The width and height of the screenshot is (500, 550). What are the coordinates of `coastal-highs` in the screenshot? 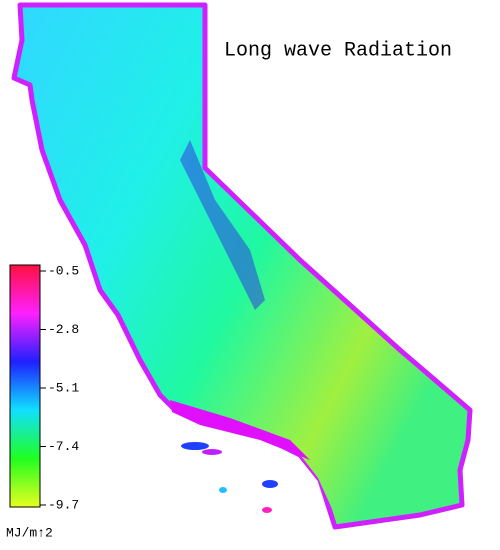 It's located at (245, 435).